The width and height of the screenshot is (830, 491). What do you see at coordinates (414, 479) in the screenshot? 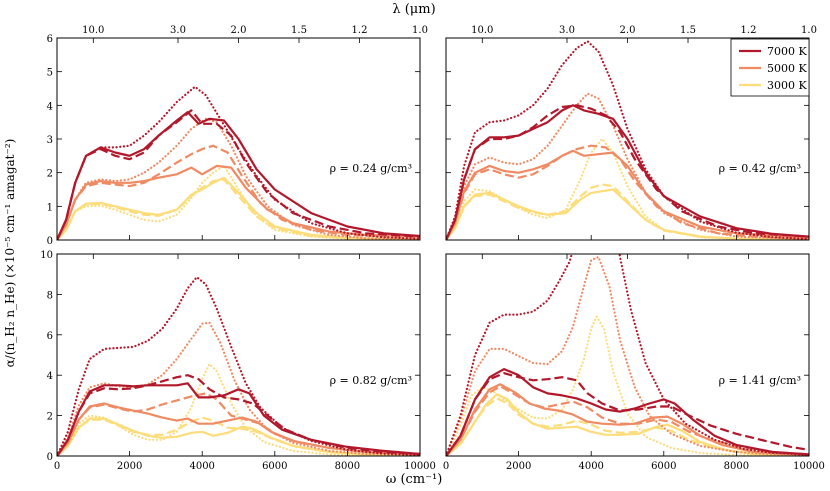
I see `x-axis-label: ω (cm⁻¹)` at bounding box center [414, 479].